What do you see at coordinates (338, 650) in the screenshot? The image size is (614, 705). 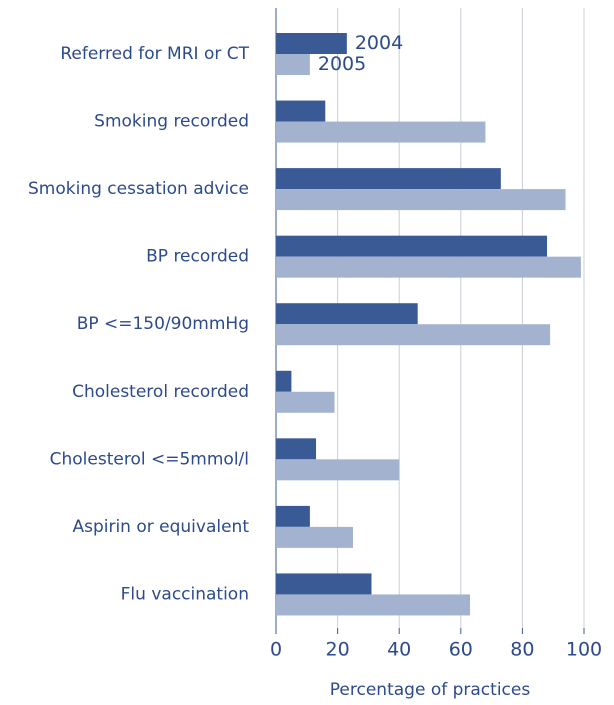 I see `x-tick-label: 20` at bounding box center [338, 650].